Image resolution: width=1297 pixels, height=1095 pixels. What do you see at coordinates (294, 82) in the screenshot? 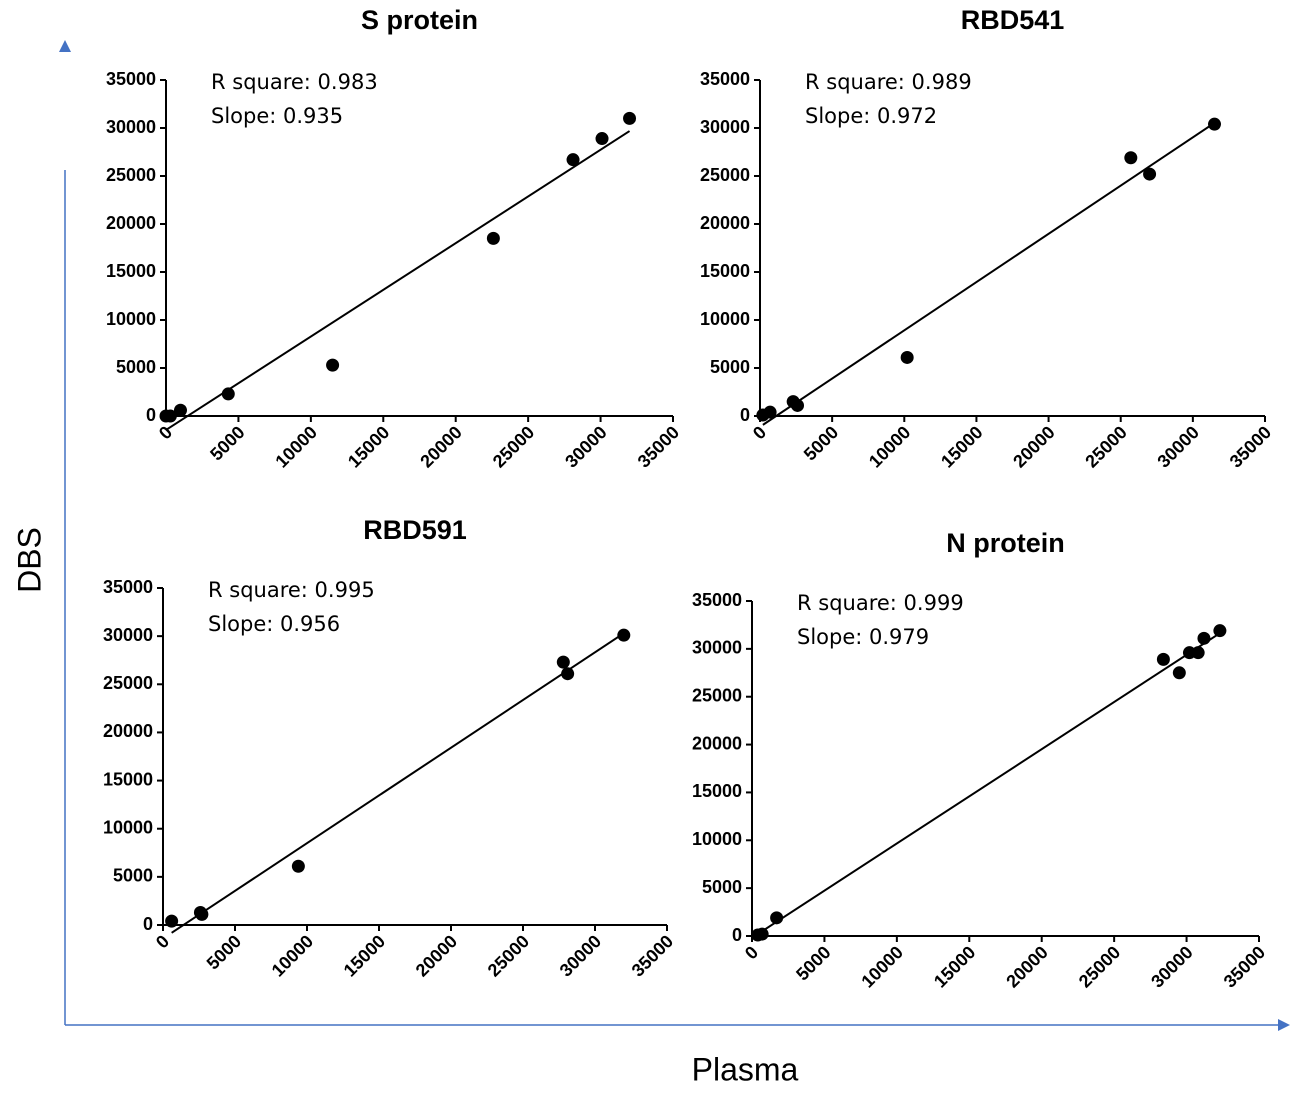
I see `annotation: R square: 0.983` at bounding box center [294, 82].